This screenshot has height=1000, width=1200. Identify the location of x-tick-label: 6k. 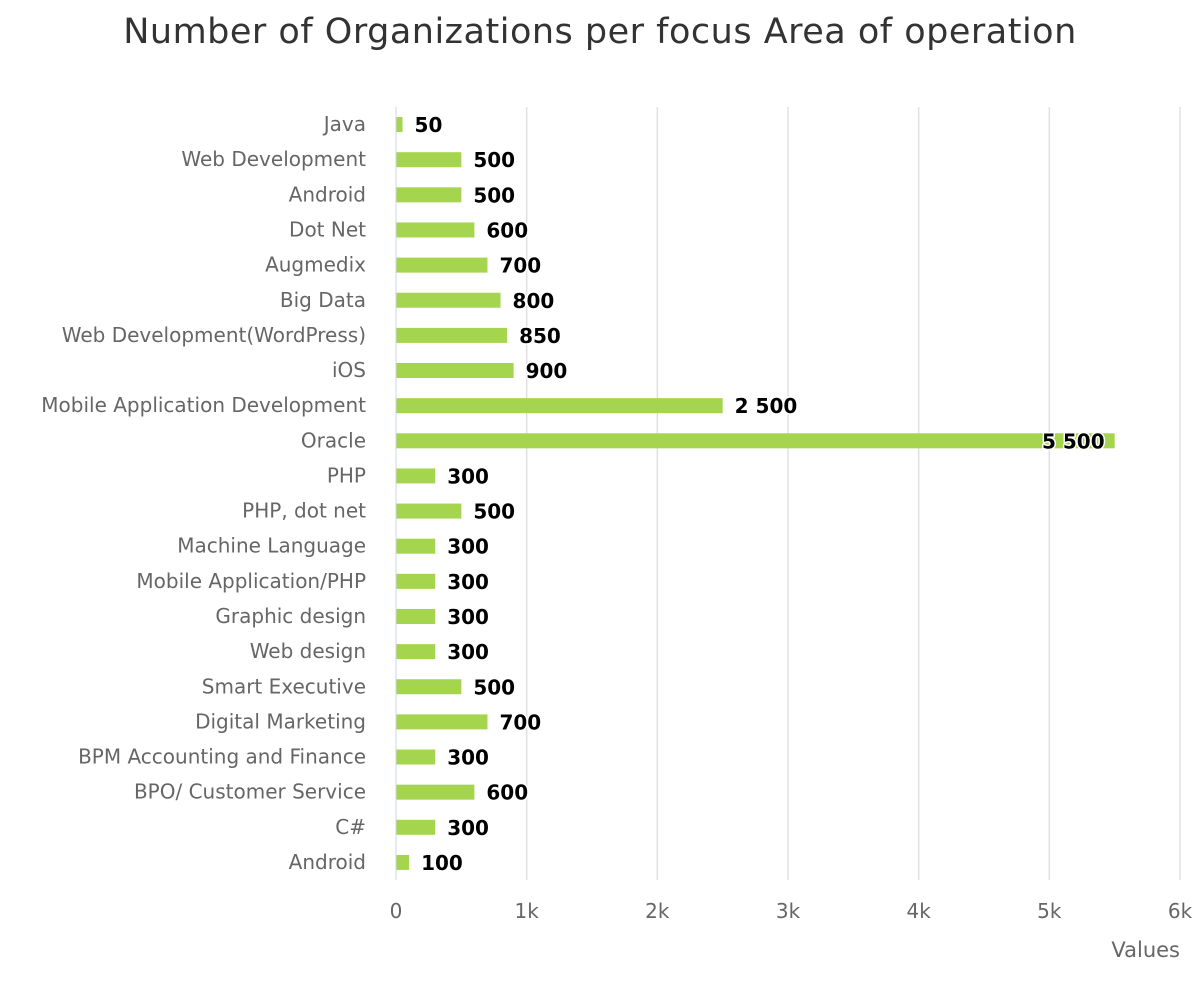
(1180, 911).